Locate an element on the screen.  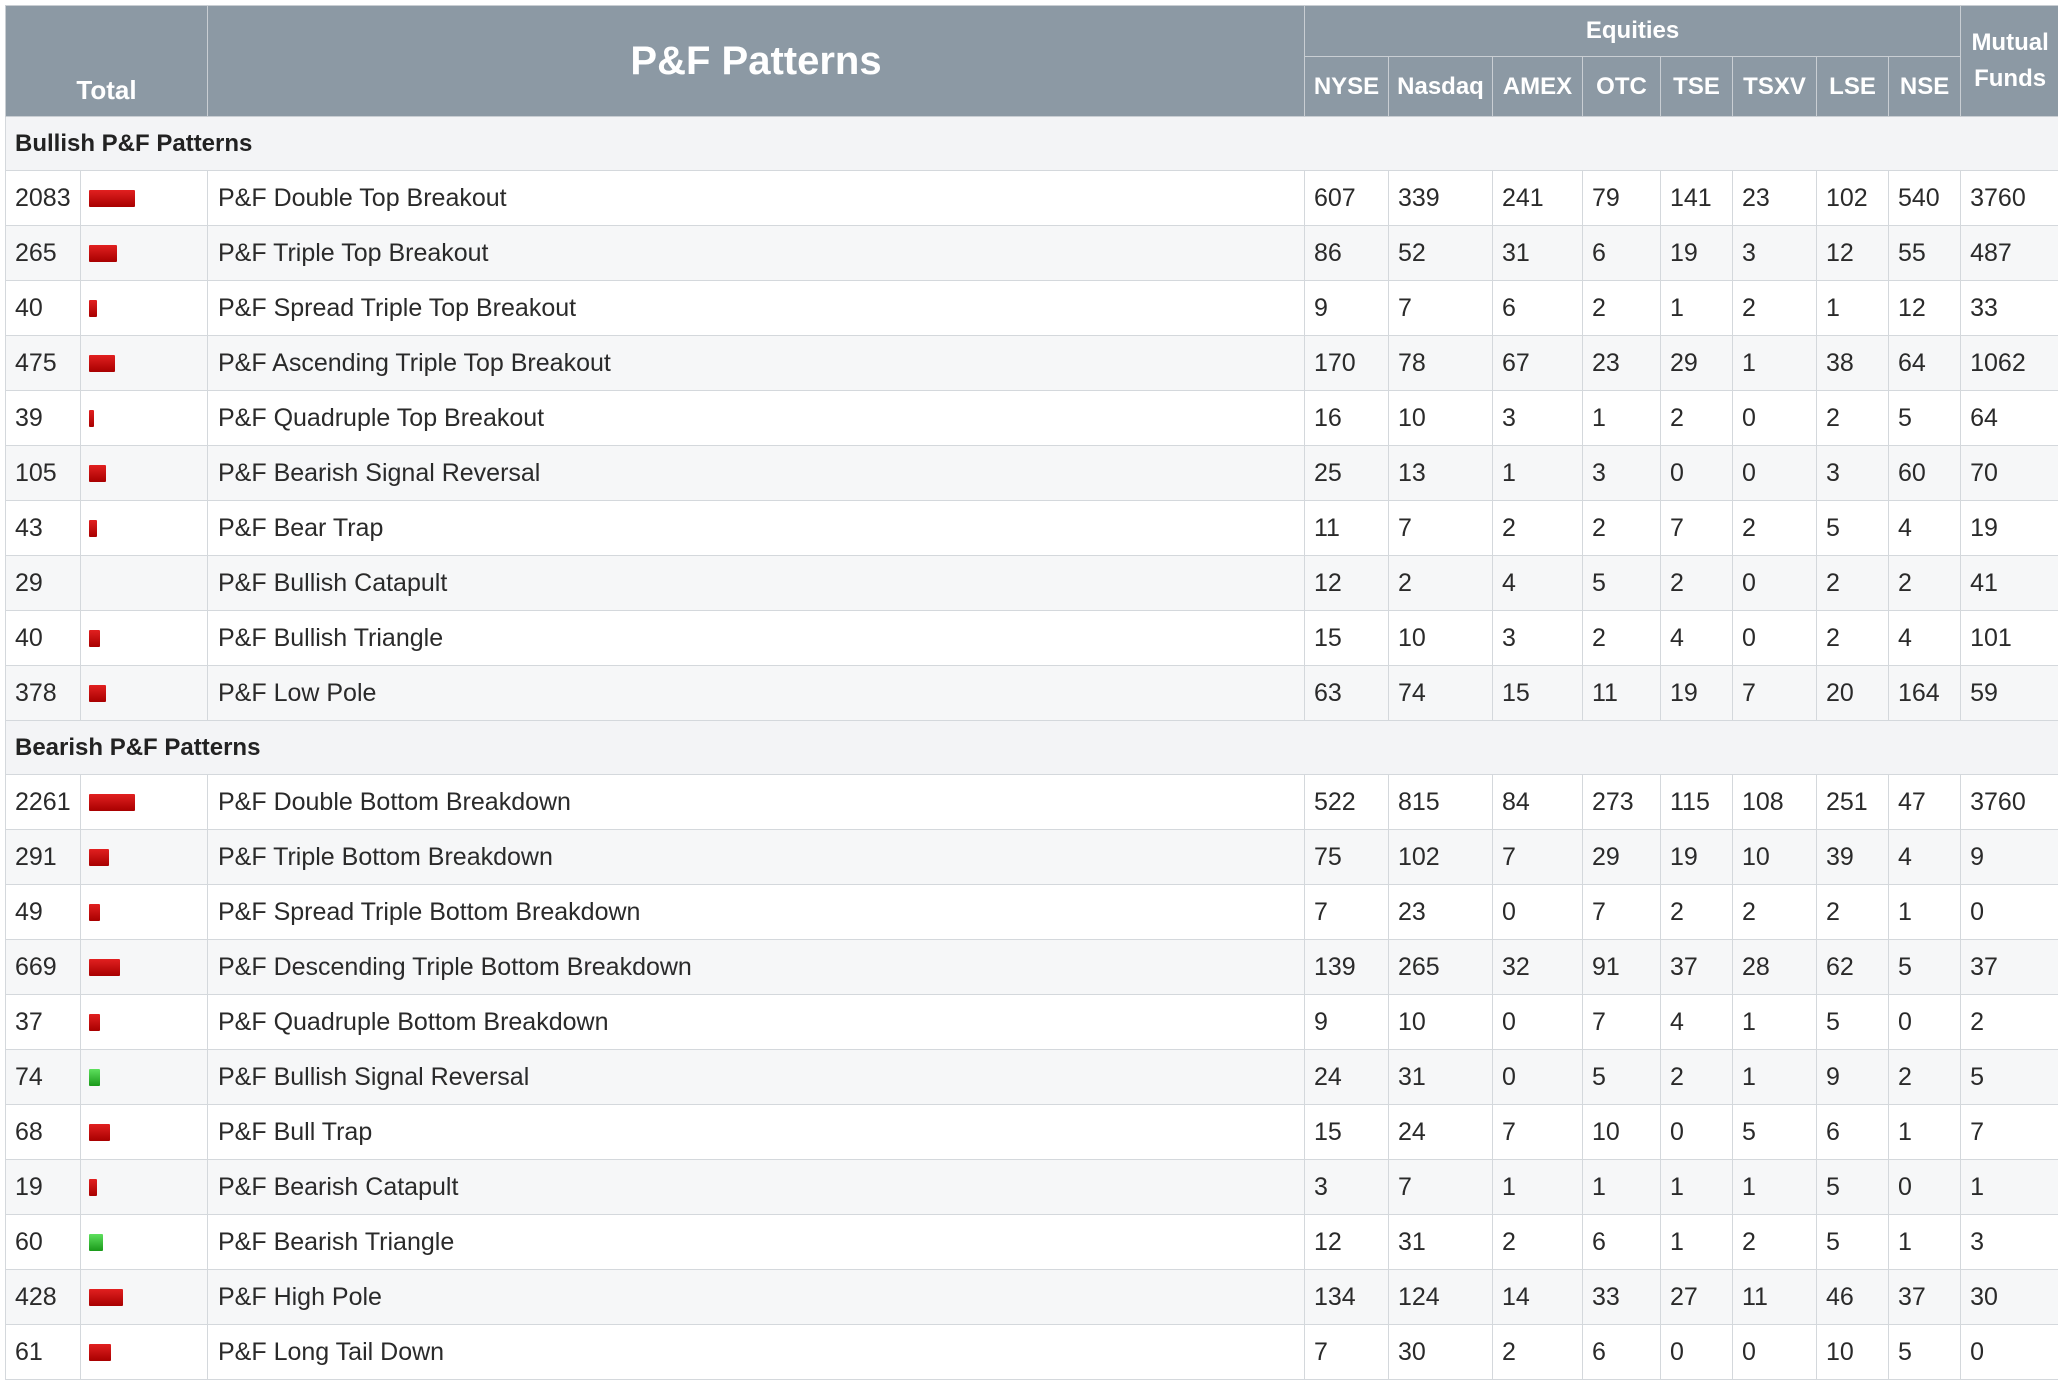
count-link-otc: 7 is located at coordinates (1621, 912).